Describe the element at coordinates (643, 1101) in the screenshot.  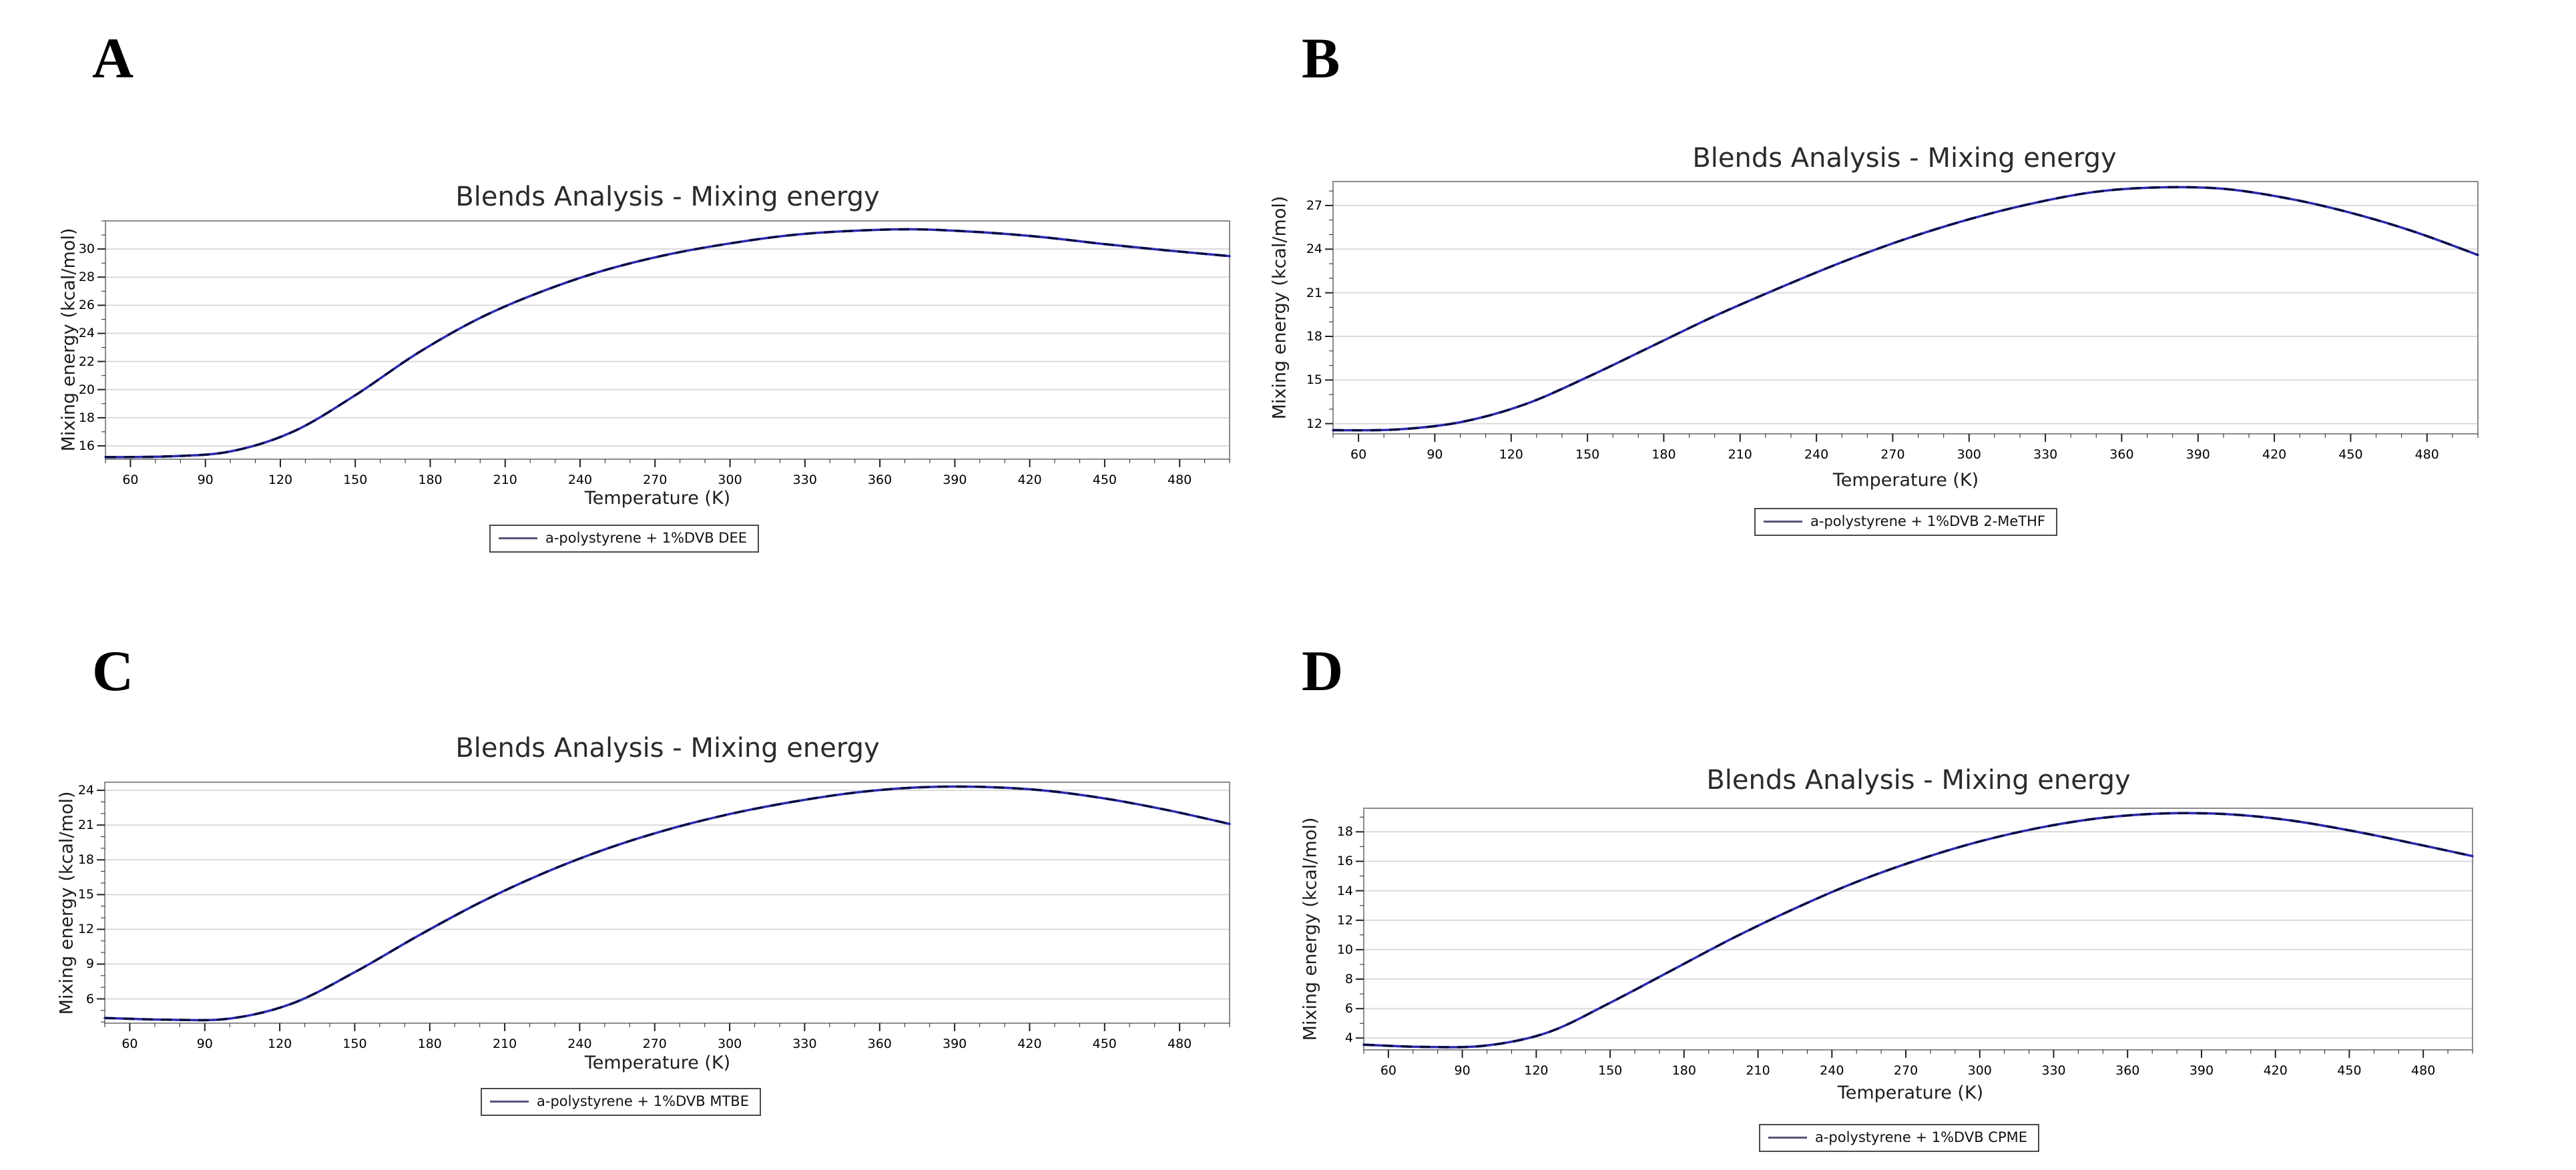
I see `legend-label: a-polystyrene + 1%DVB MTBE` at that location.